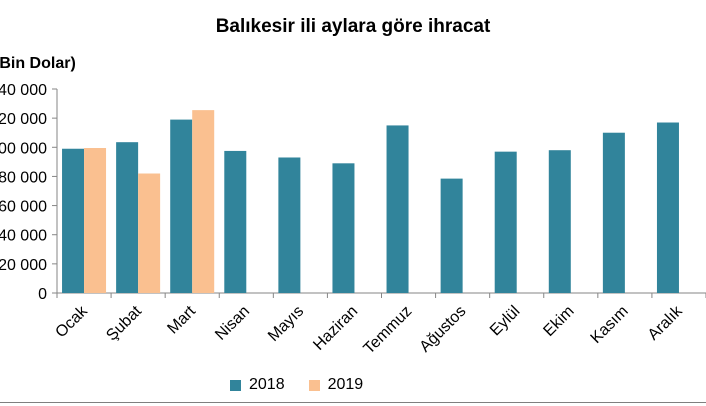  I want to click on legend-label-2018: 2018, so click(267, 384).